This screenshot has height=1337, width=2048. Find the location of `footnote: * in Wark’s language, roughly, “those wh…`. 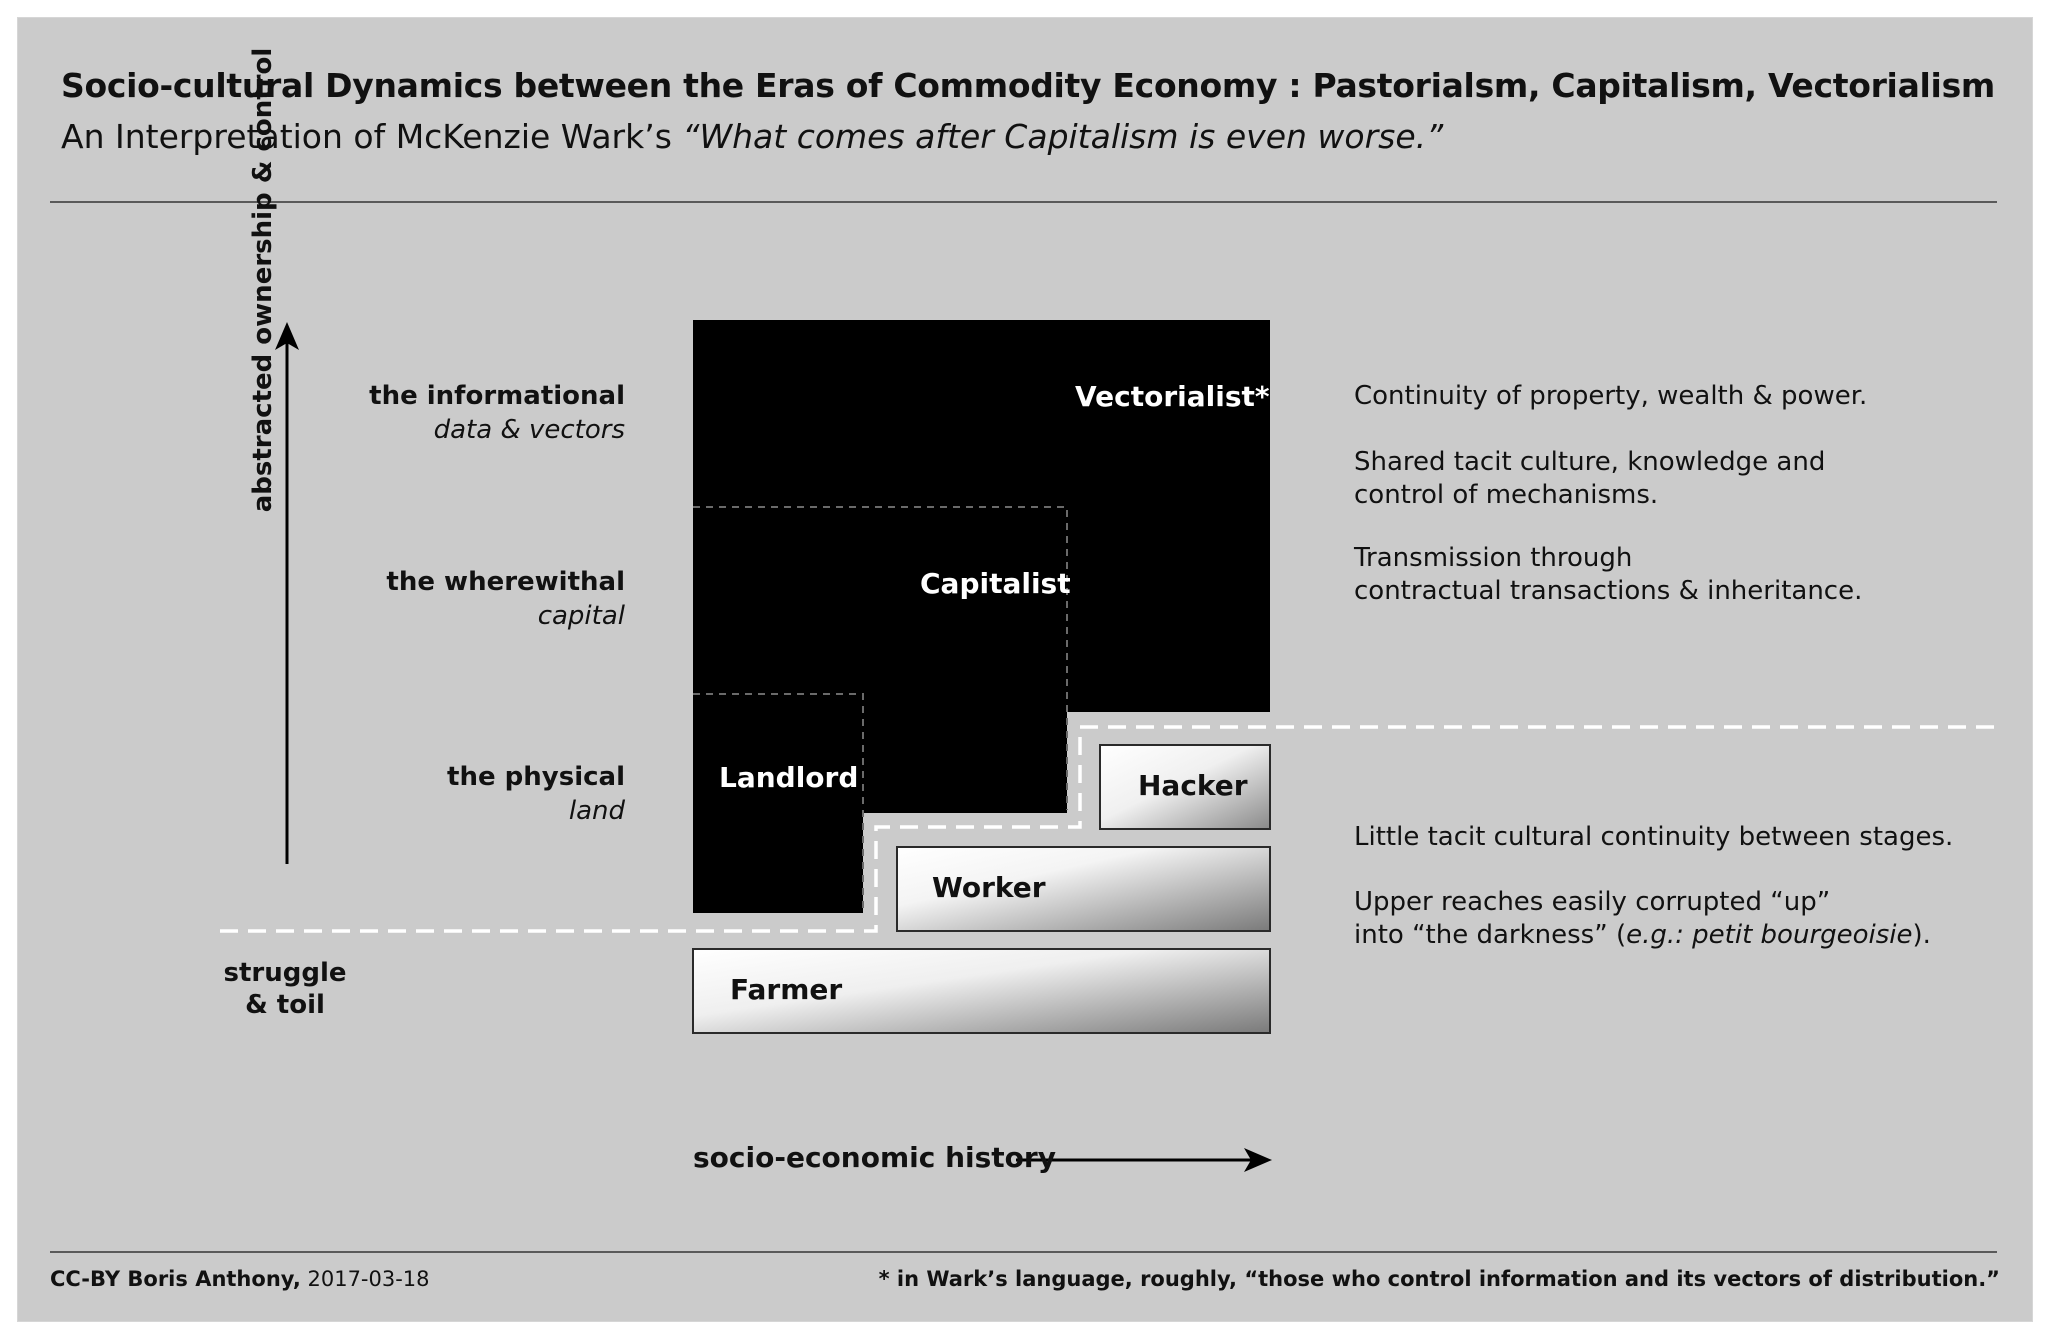

footnote: * in Wark’s language, roughly, “those wh… is located at coordinates (1439, 1279).